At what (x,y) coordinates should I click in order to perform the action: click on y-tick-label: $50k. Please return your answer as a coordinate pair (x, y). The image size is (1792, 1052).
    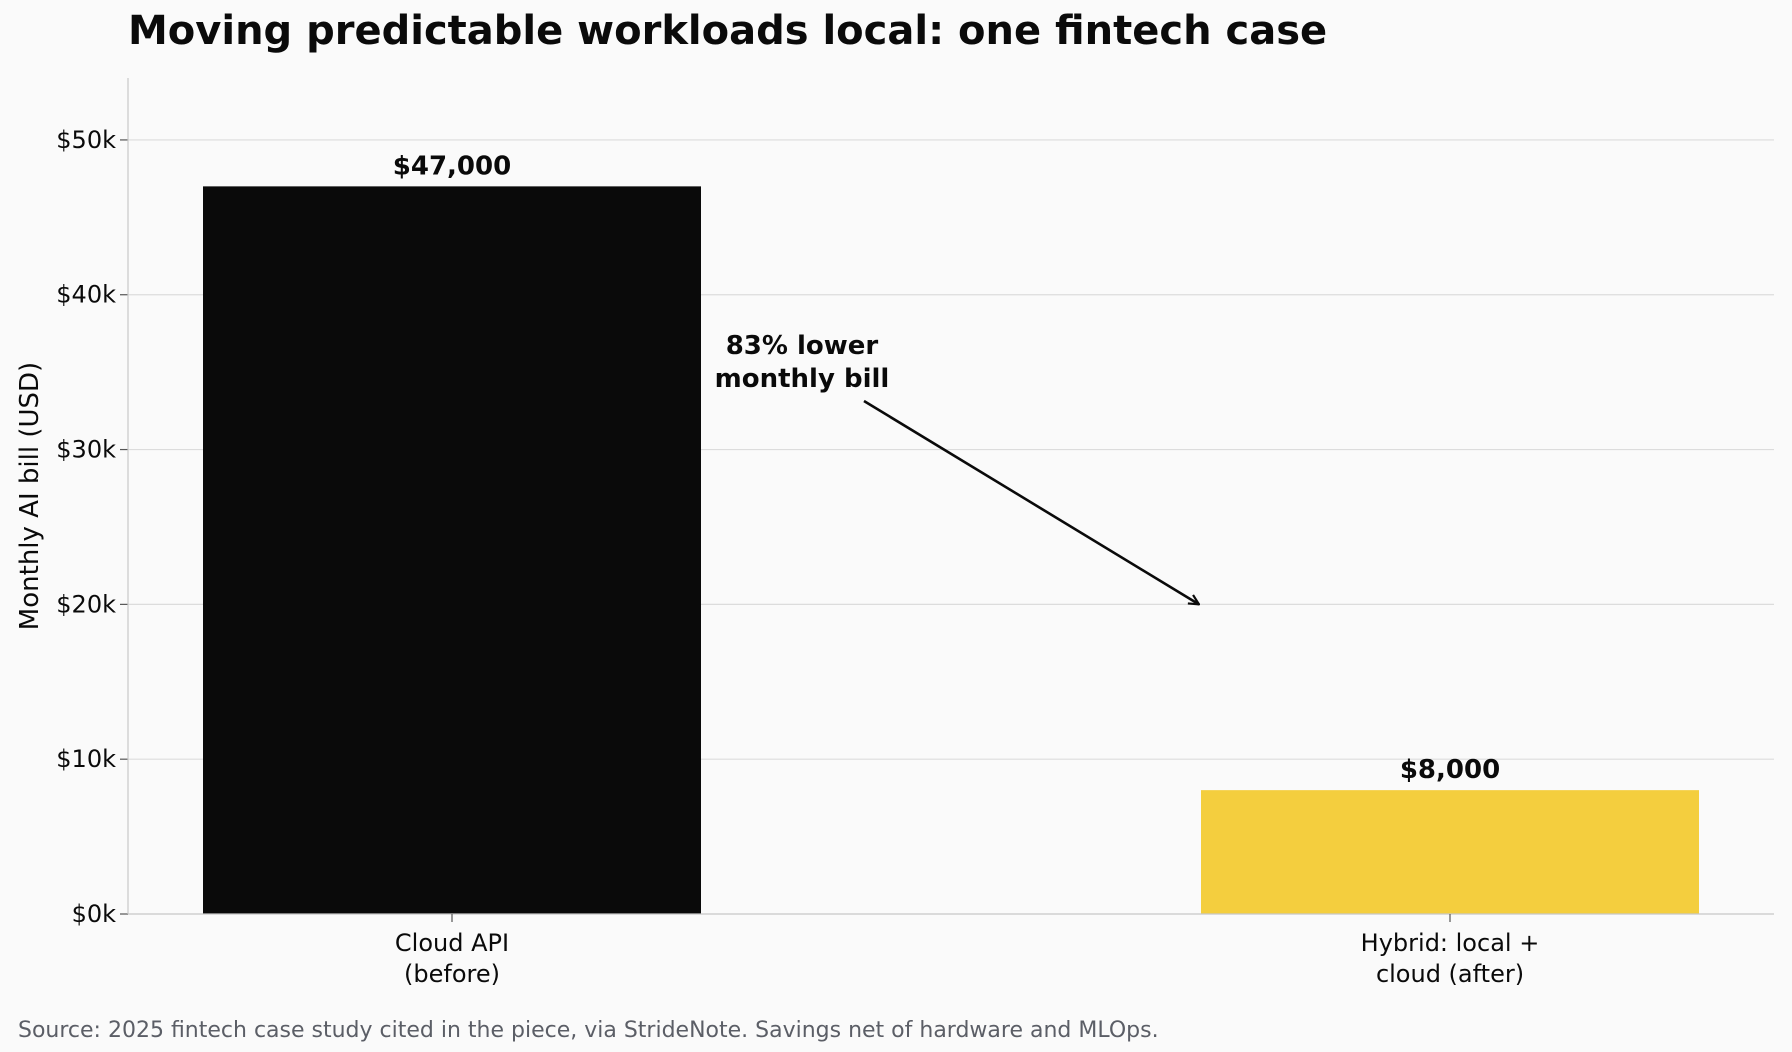
    Looking at the image, I should click on (86, 140).